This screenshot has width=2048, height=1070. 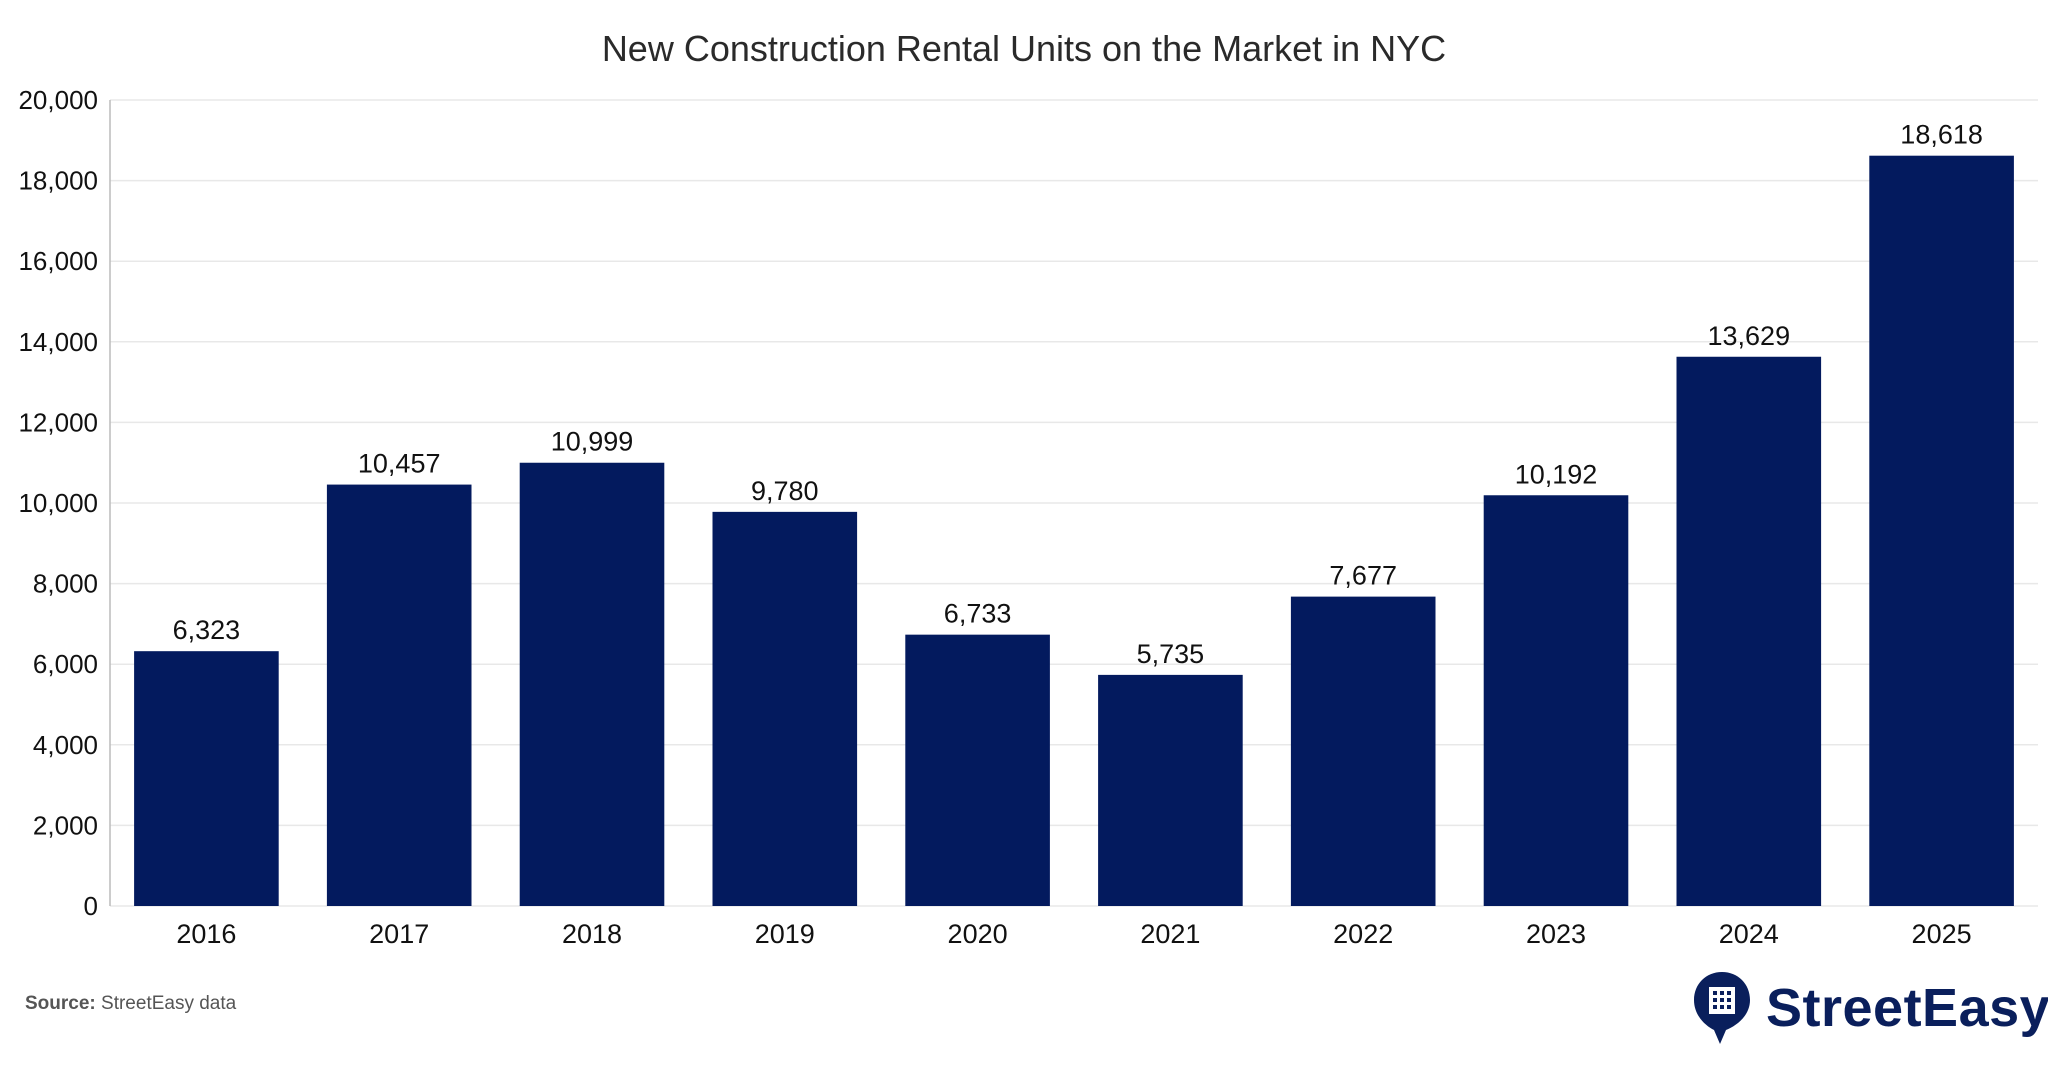 What do you see at coordinates (592, 442) in the screenshot?
I see `bar-value-label: 10,999` at bounding box center [592, 442].